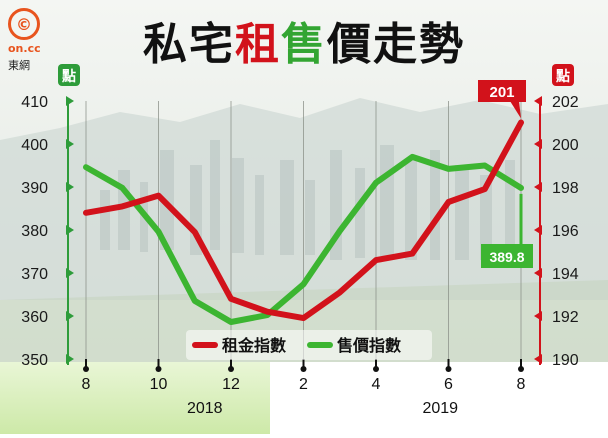  I want to click on logo-text: on.cc, so click(24, 48).